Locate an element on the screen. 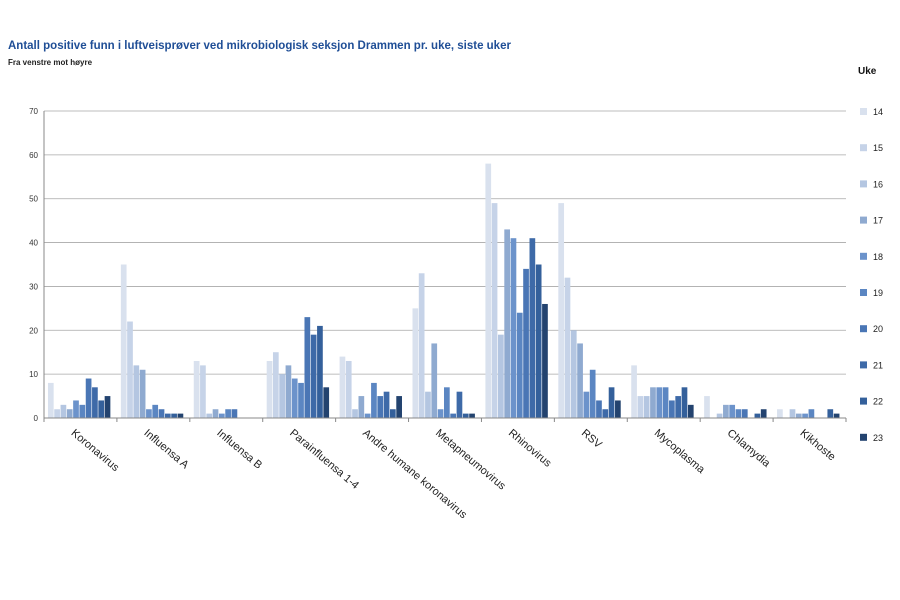 The image size is (900, 600). y-tick-label: 50 is located at coordinates (33, 199).